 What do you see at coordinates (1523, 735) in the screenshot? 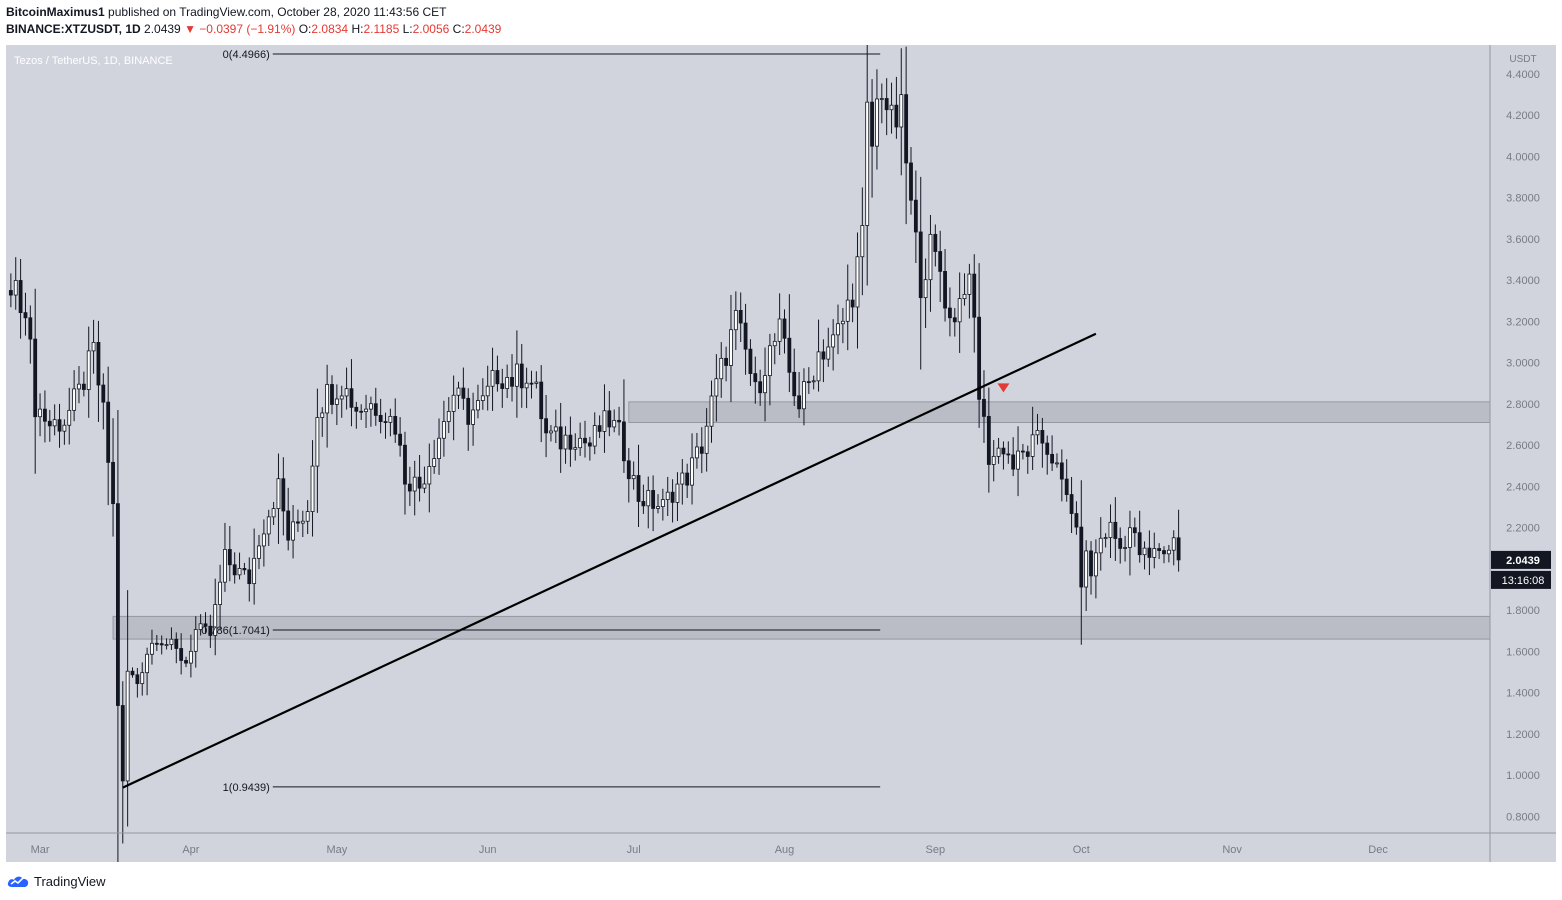
I see `price-tick-label: 1.2000` at bounding box center [1523, 735].